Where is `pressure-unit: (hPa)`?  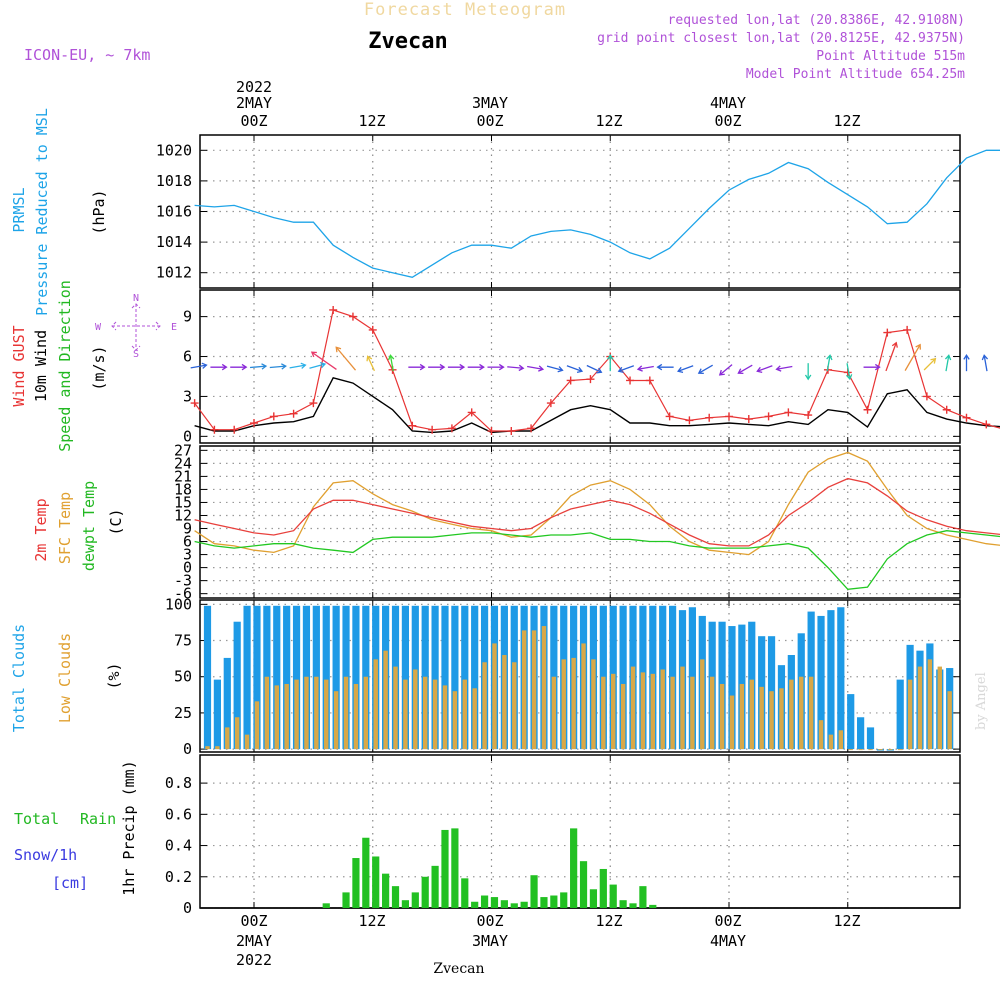
pressure-unit: (hPa) is located at coordinates (99, 211).